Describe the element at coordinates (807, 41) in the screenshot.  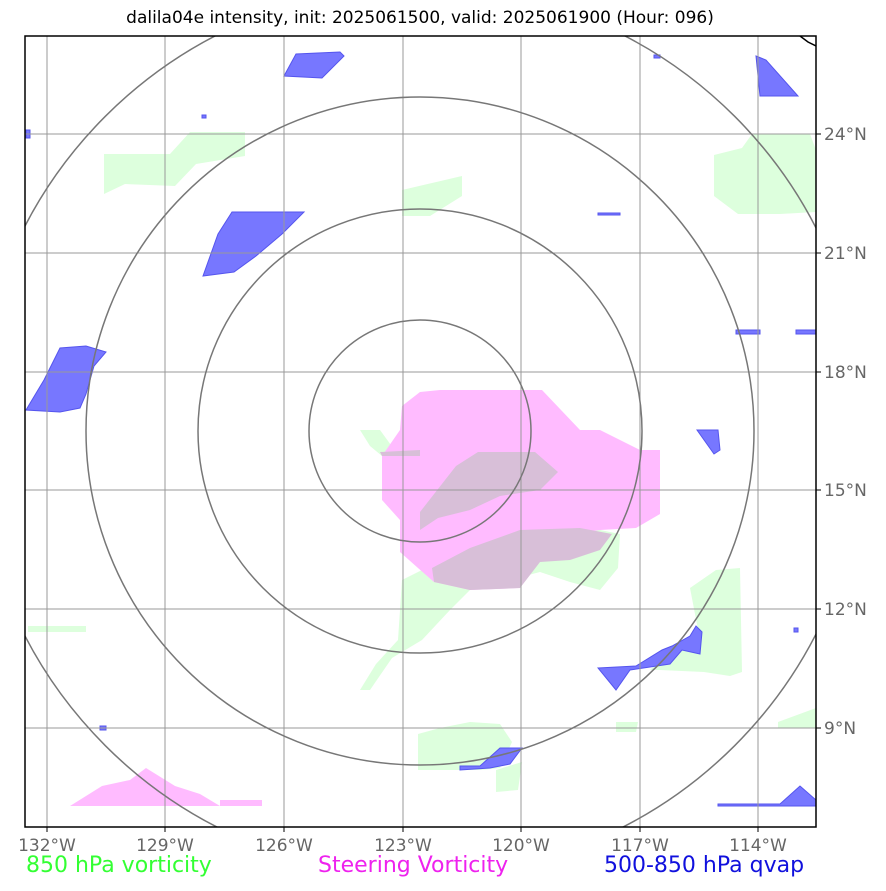
I see `coastline` at that location.